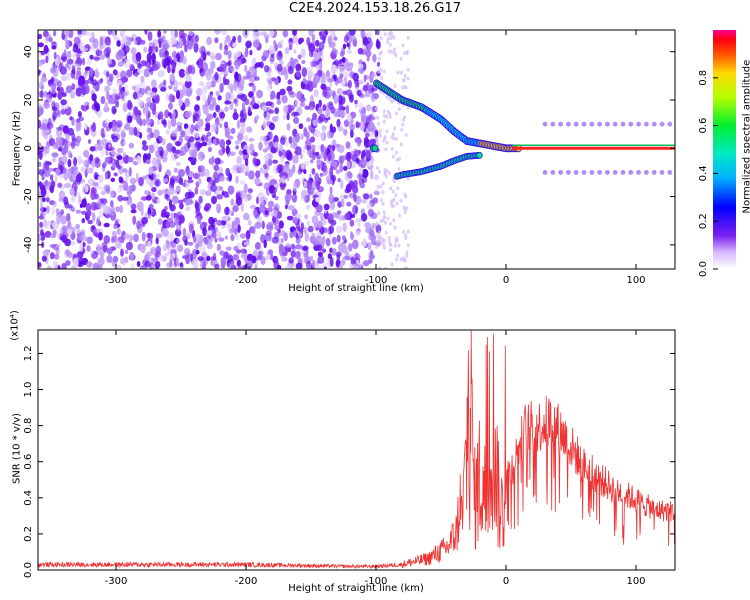  Describe the element at coordinates (28, 570) in the screenshot. I see `y-tick-label: 0.0` at that location.